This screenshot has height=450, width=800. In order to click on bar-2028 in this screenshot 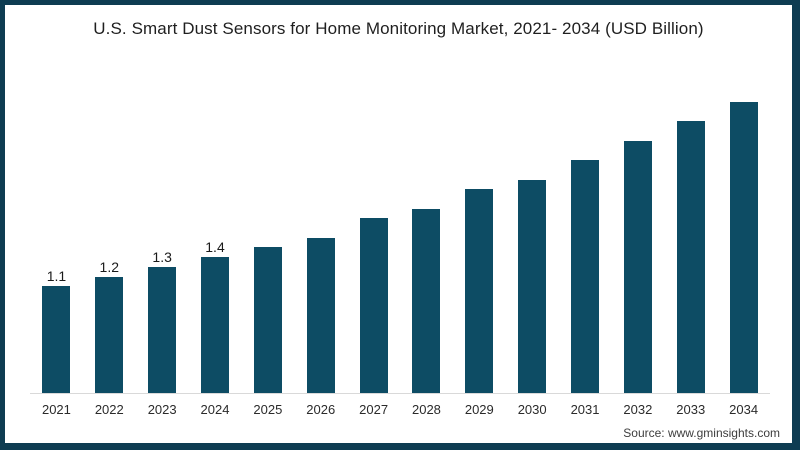, I will do `click(426, 301)`.